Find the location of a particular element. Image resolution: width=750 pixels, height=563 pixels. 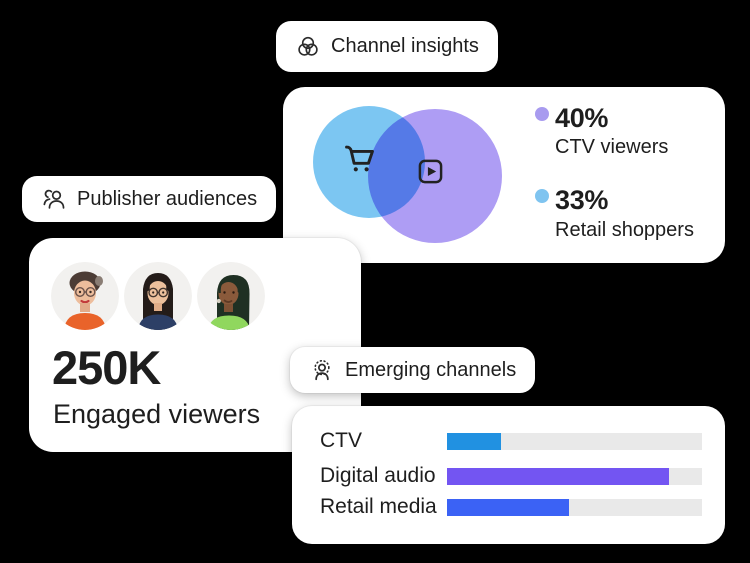

emerging-channels-card: CTV Digital audio Retail media is located at coordinates (508, 475).